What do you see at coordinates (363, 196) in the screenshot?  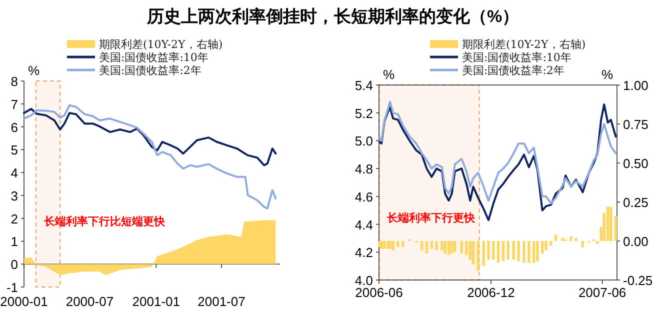 I see `y-tick-label: 4.6` at bounding box center [363, 196].